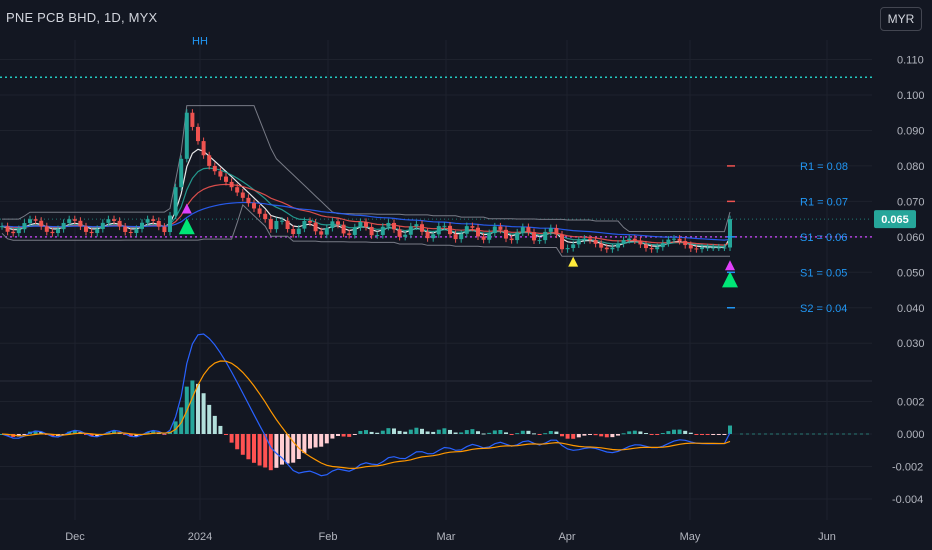  I want to click on pivot-label: S1 = 0.06, so click(823, 238).